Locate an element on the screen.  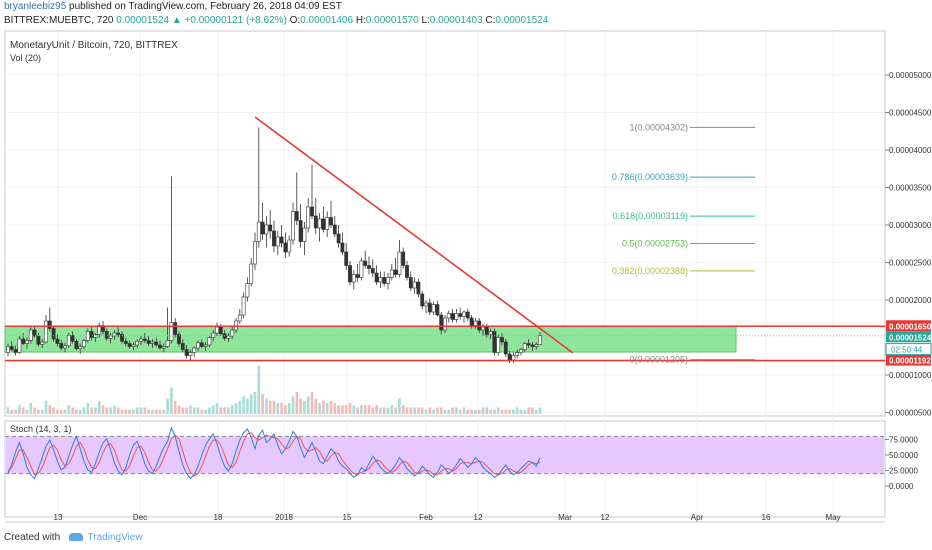
open-value: 0.00001406 is located at coordinates (327, 20).